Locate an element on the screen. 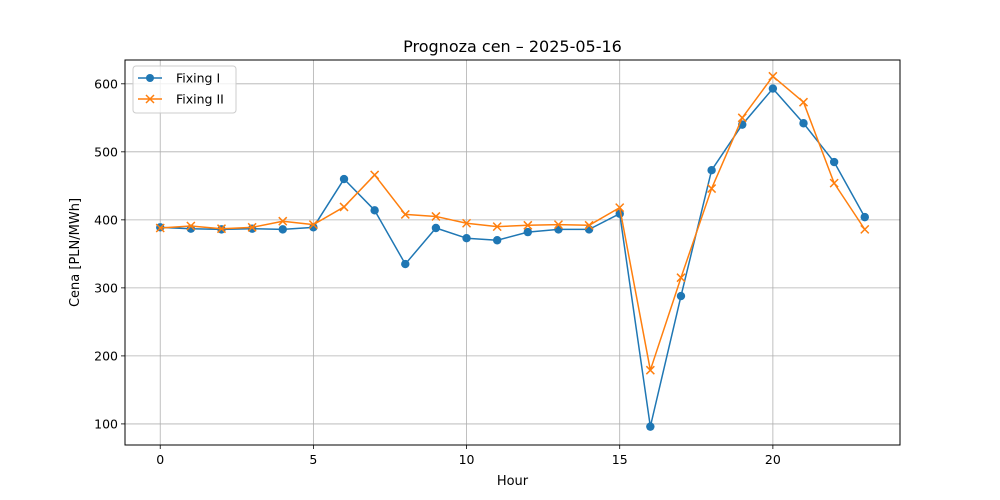  y-tick-label: 600 is located at coordinates (106, 83).